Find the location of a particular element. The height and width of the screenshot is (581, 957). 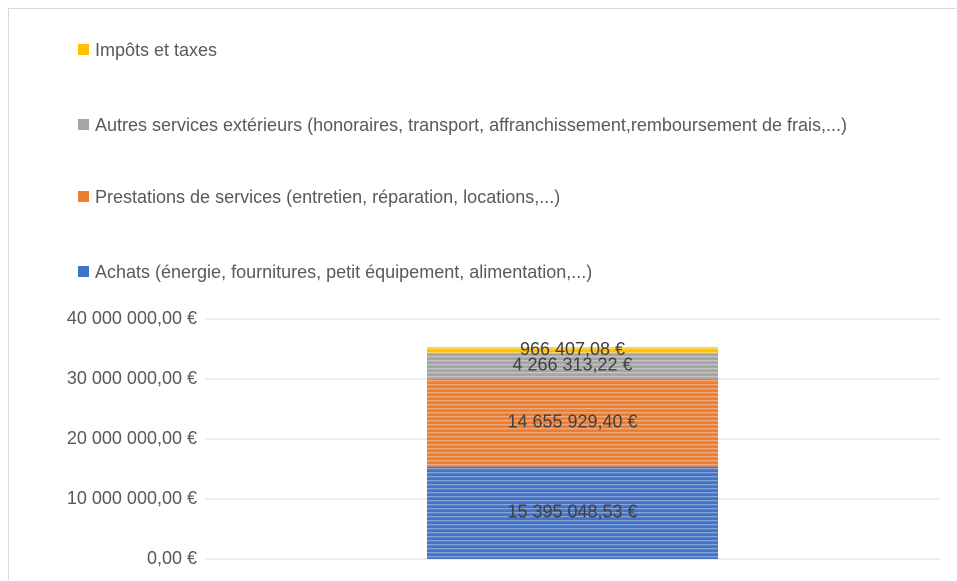

y-tick-label: 20 000 000,00 € is located at coordinates (132, 438).